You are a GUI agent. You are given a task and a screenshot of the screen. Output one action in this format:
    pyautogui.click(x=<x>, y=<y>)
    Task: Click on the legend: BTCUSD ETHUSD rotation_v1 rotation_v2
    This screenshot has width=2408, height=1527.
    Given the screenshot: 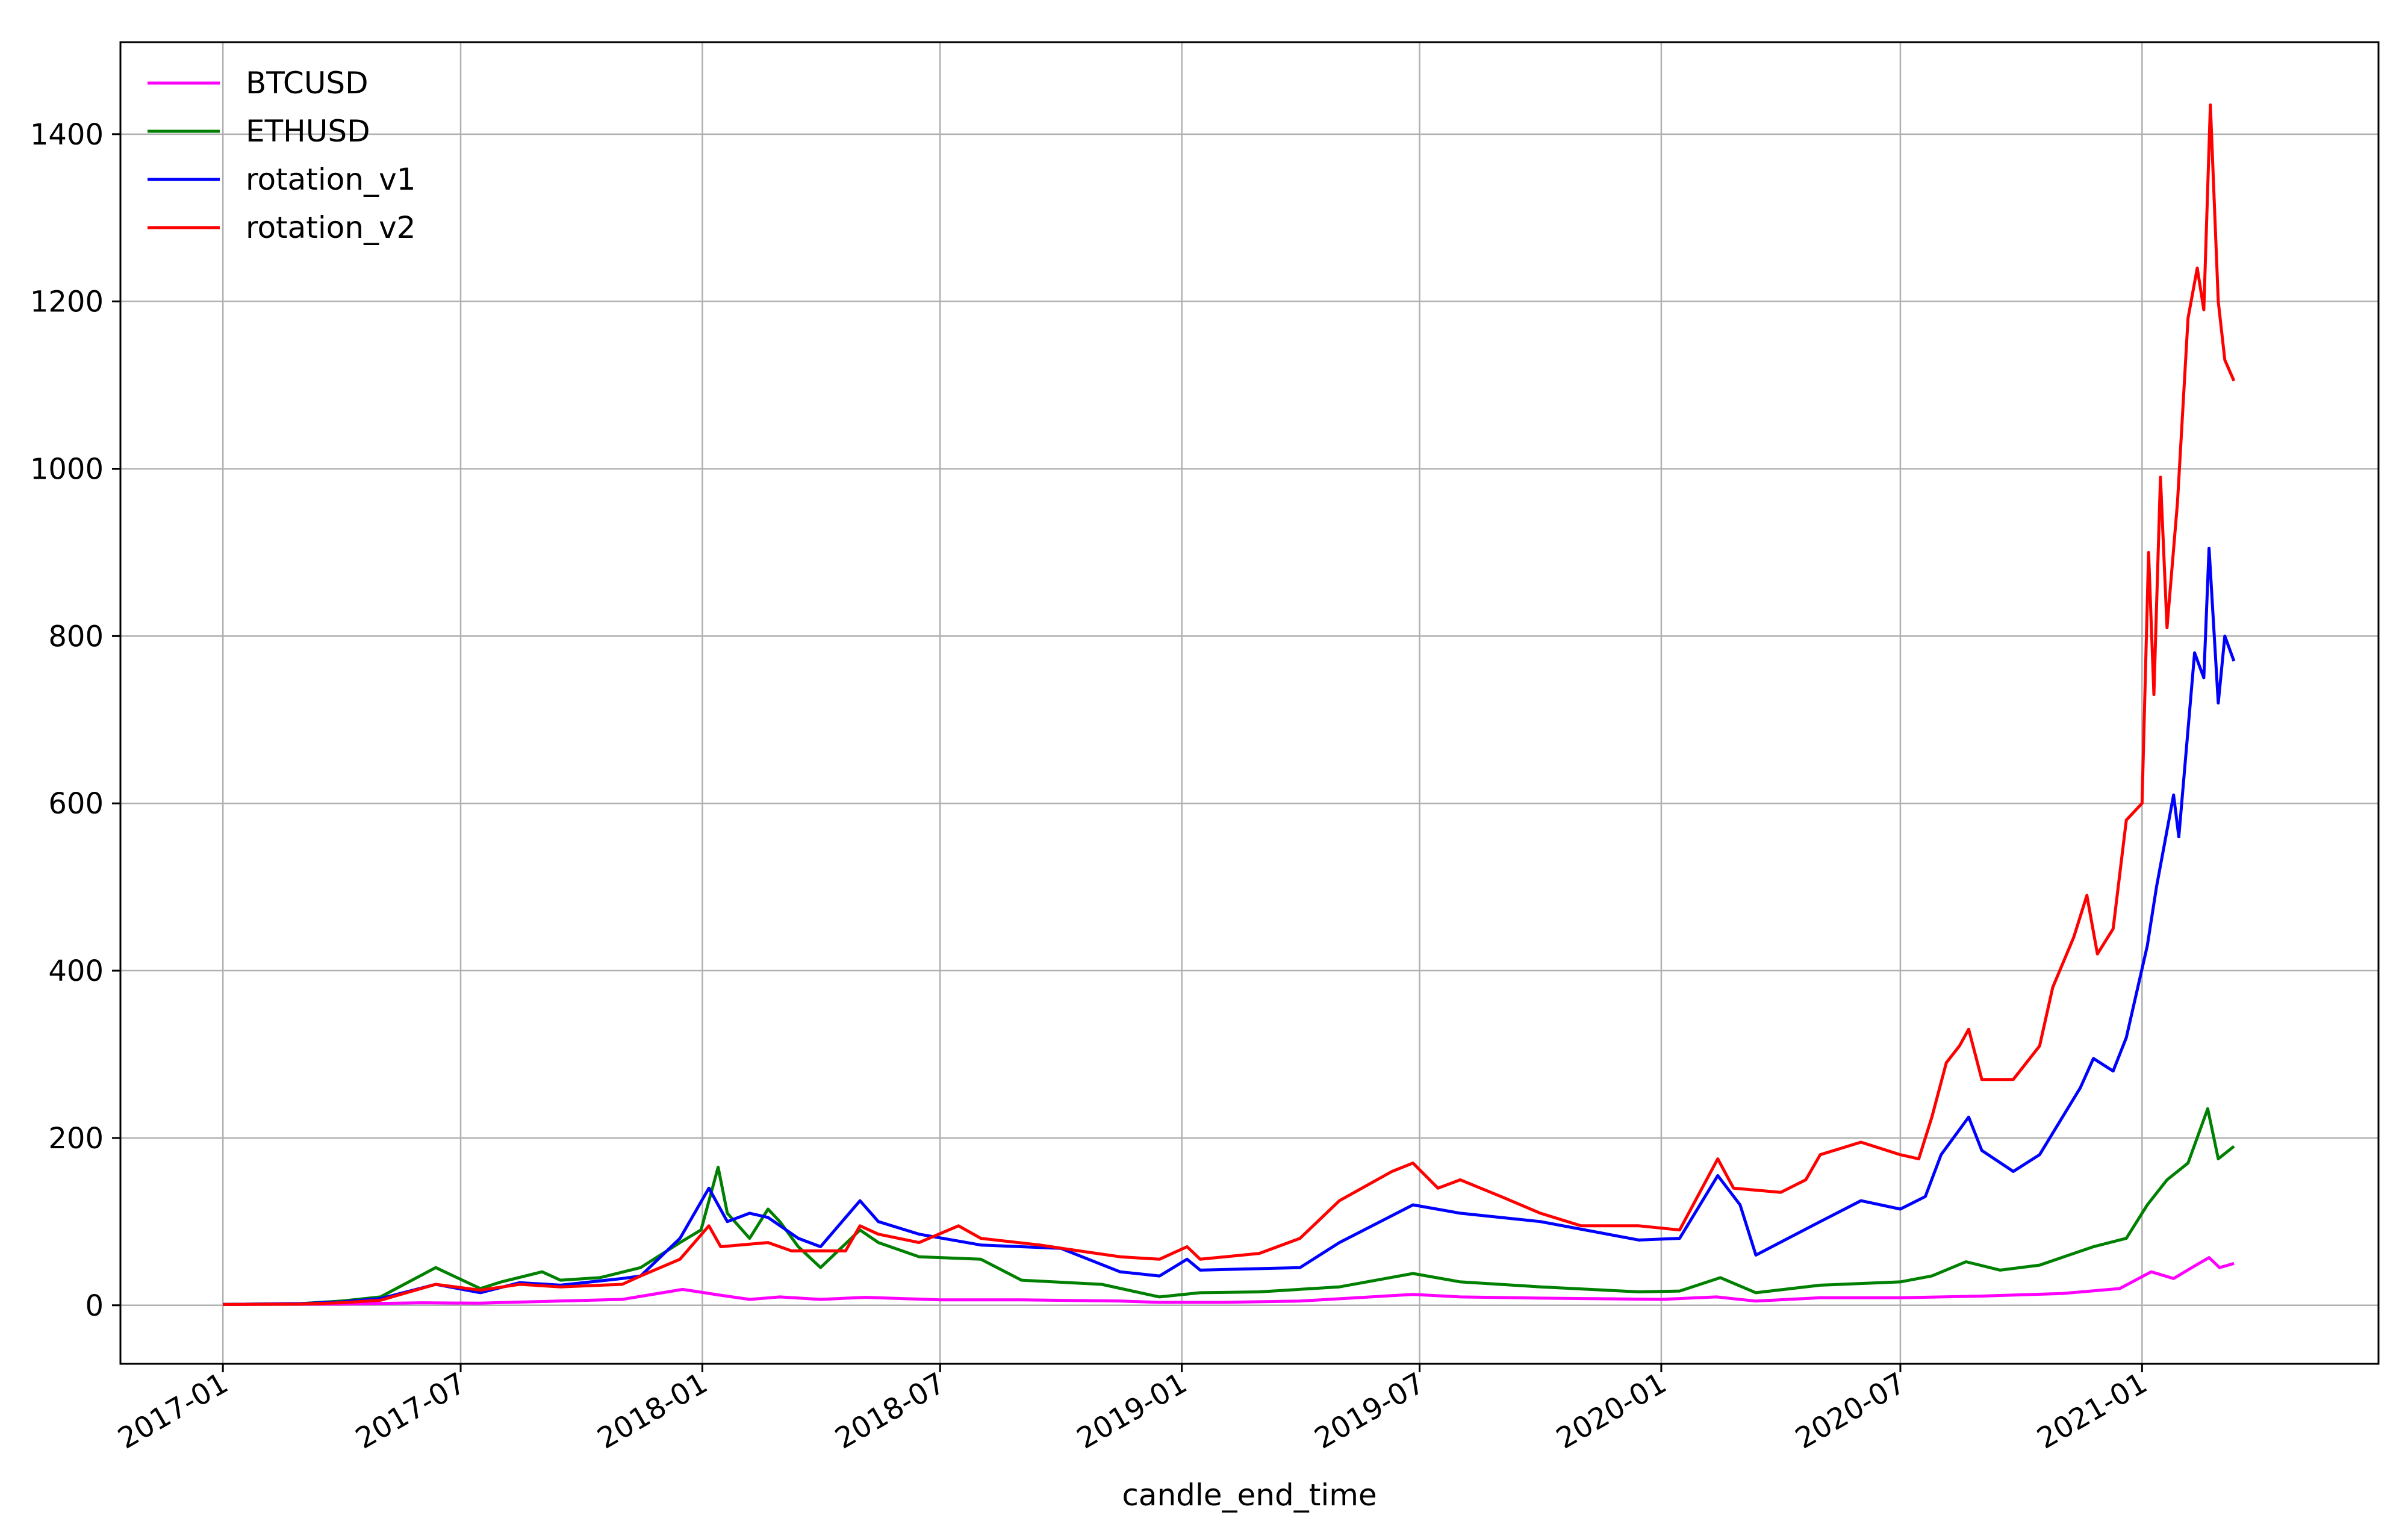 What is the action you would take?
    pyautogui.click(x=281, y=155)
    